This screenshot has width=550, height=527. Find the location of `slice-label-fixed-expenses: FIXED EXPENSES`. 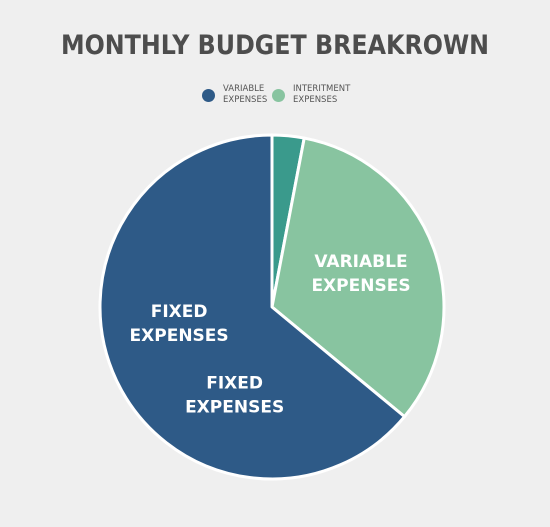

slice-label-fixed-expenses: FIXED EXPENSES is located at coordinates (179, 324).